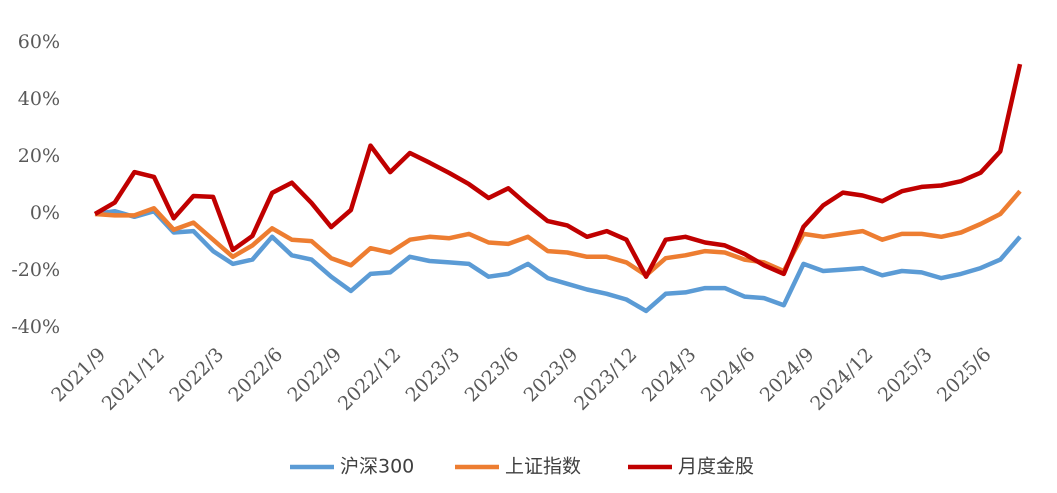  Describe the element at coordinates (35, 327) in the screenshot. I see `y-tick-label: -40%` at that location.